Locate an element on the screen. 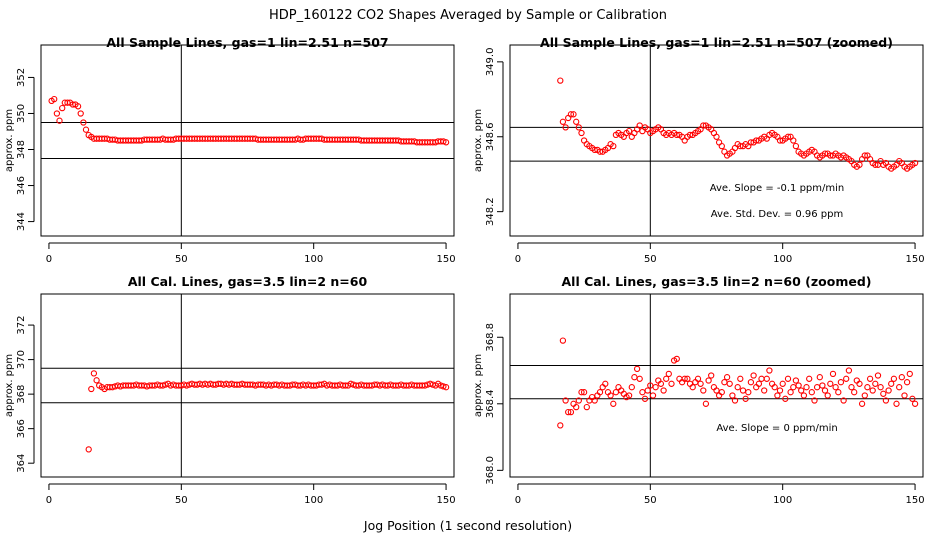 The image size is (936, 540). y-tick-label: 368.8 is located at coordinates (490, 337).